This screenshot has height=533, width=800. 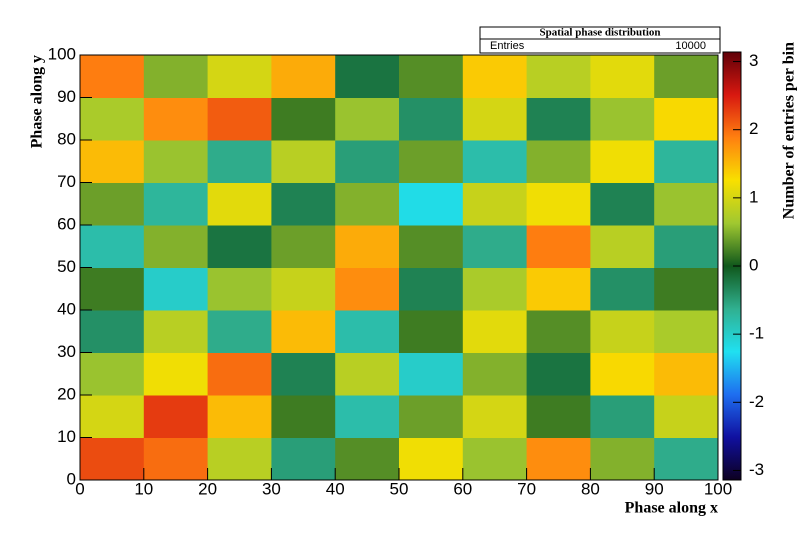 I want to click on x-tick-label: 50, so click(x=399, y=488).